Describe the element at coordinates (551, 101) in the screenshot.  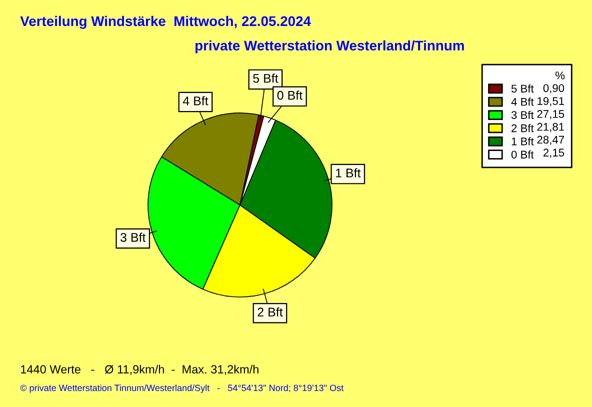
I see `data-label: 19,51` at that location.